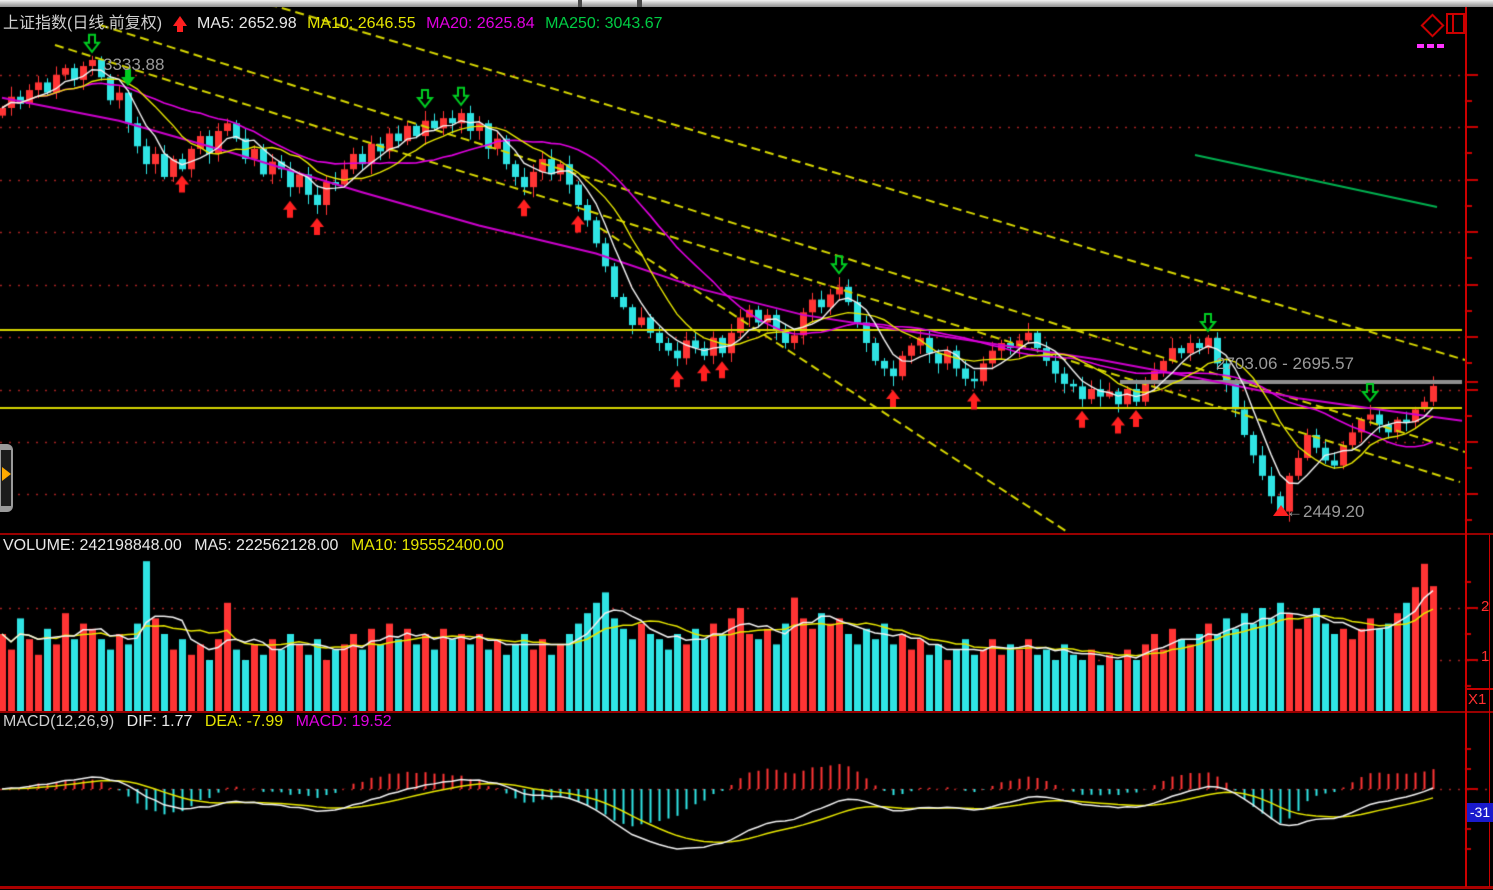 Image resolution: width=1493 pixels, height=890 pixels. Describe the element at coordinates (266, 545) in the screenshot. I see `volume-ma5-value: MA5: 222562128.00` at that location.